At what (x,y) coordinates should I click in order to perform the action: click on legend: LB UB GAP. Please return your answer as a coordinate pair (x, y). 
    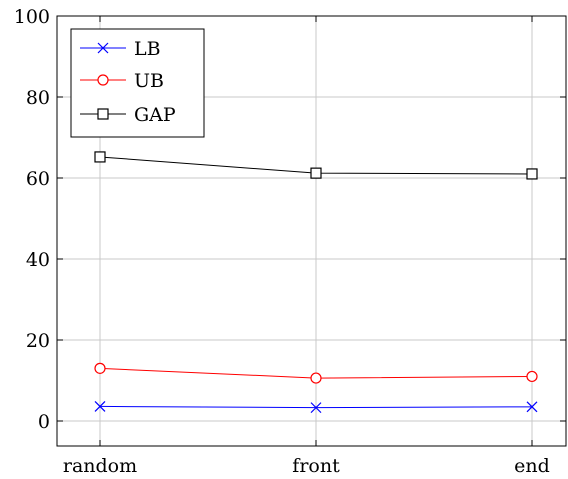
    Looking at the image, I should click on (137, 83).